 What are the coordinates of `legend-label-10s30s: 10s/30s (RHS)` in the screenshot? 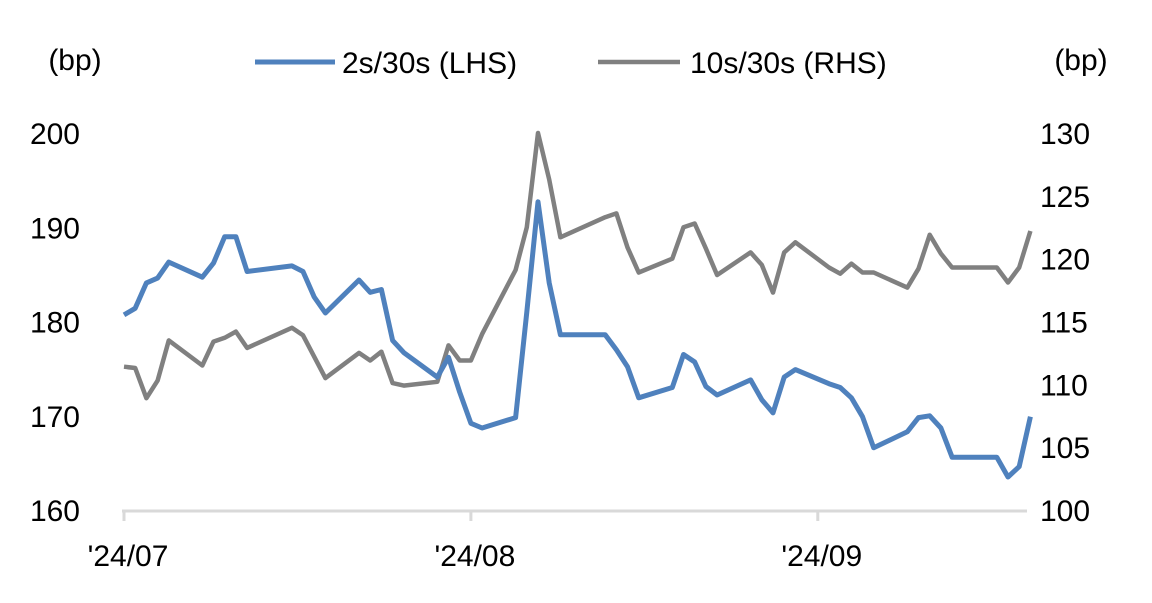 It's located at (788, 63).